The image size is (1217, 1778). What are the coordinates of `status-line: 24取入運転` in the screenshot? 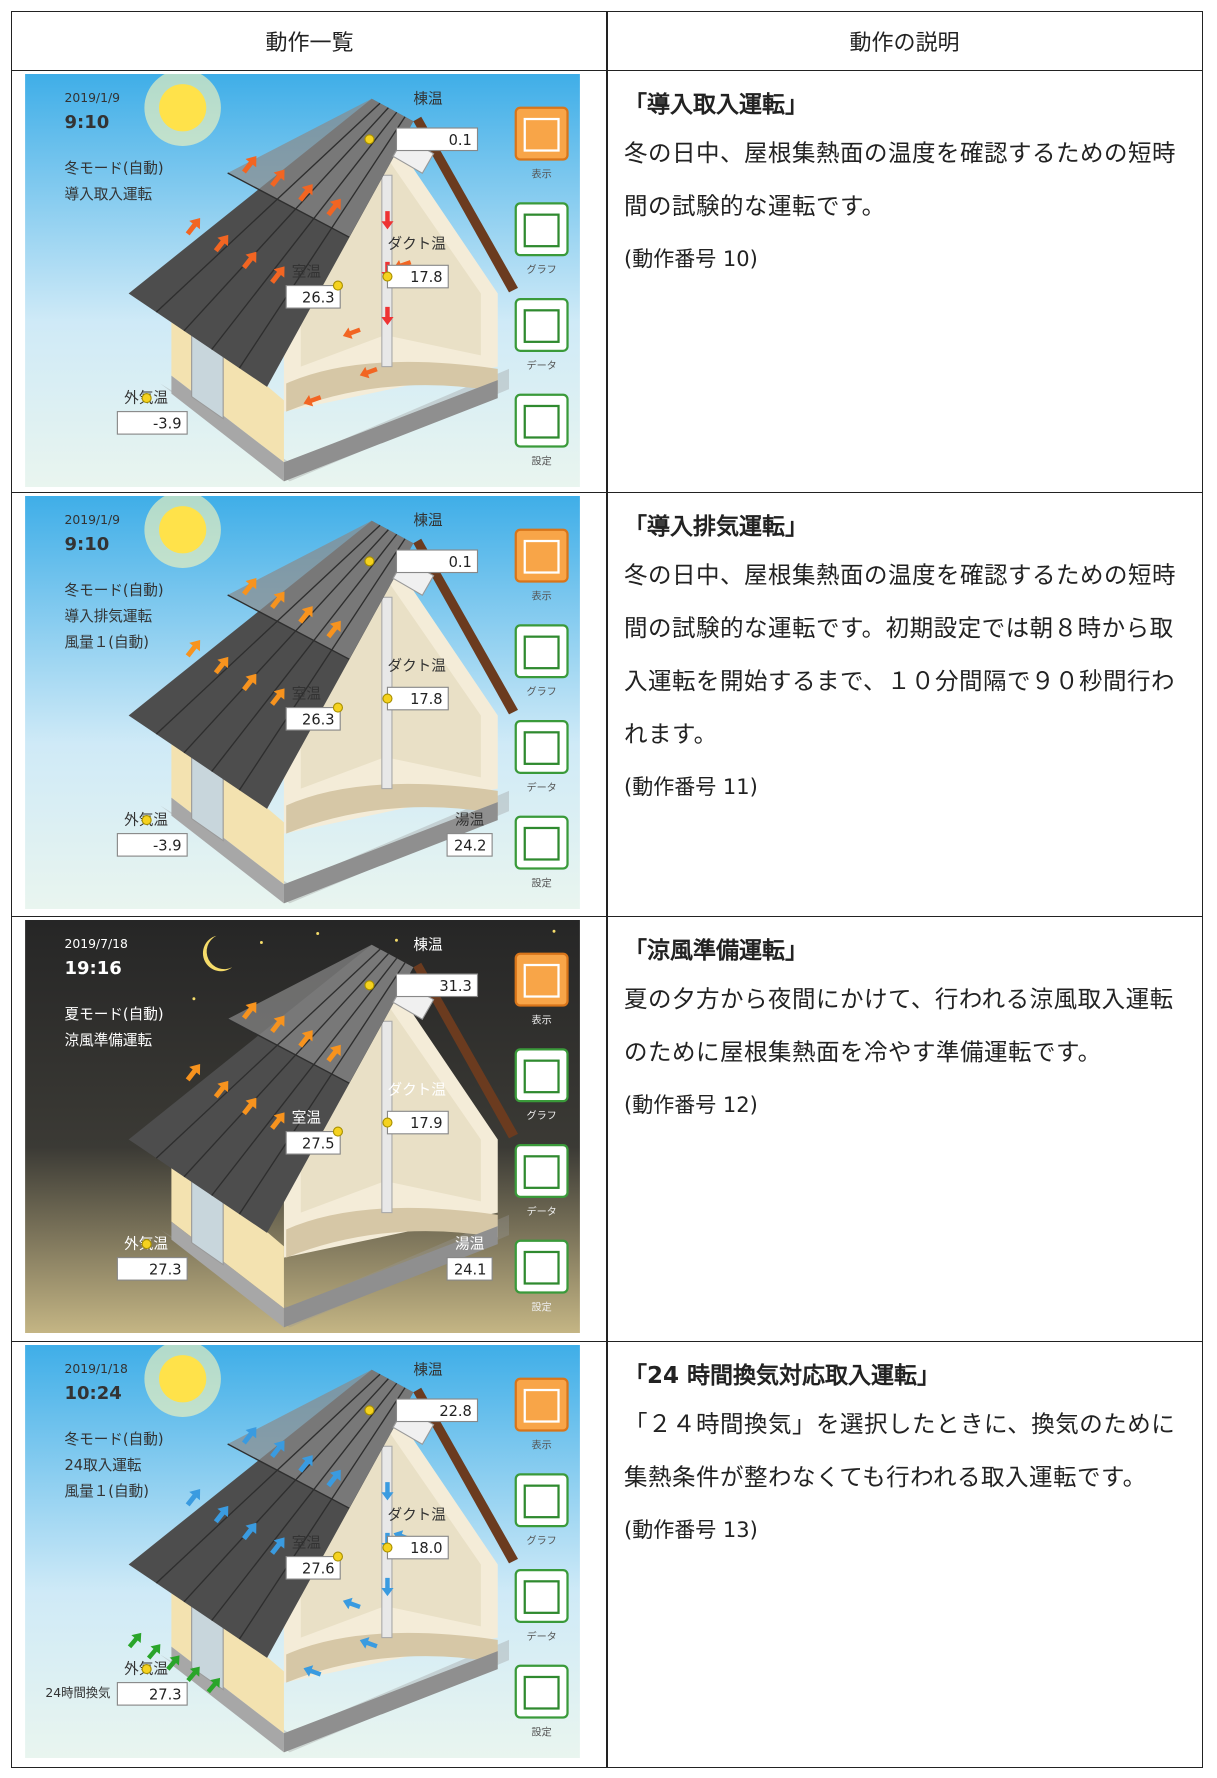 It's located at (102, 1465).